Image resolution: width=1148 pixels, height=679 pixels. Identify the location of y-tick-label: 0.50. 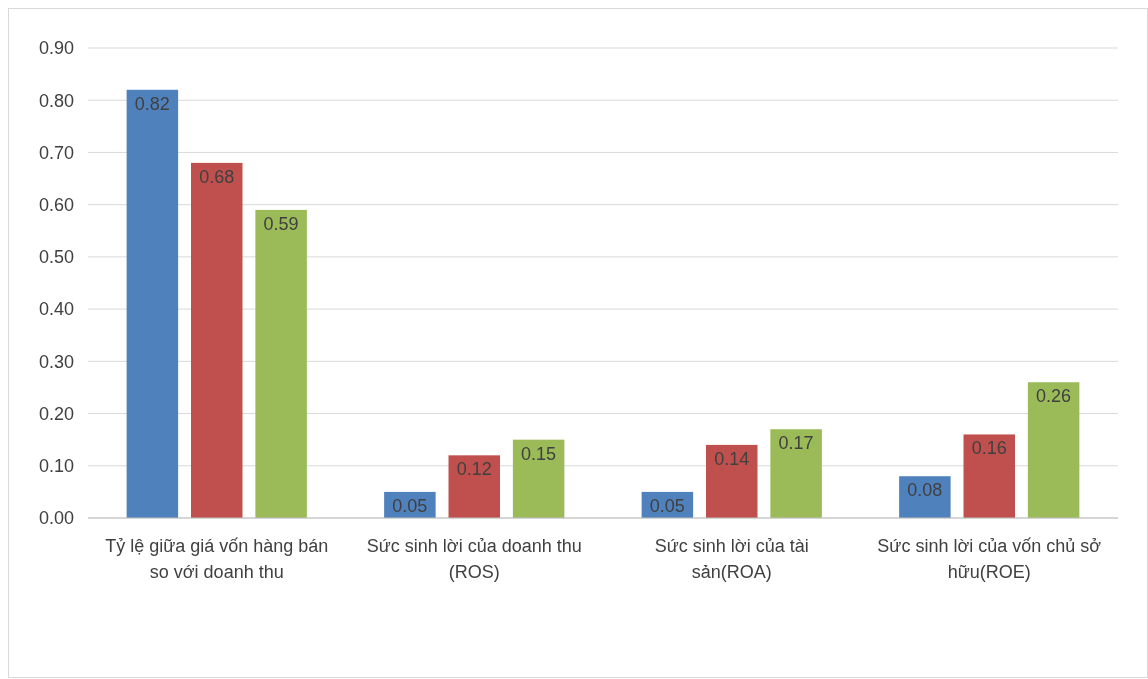
(56, 257).